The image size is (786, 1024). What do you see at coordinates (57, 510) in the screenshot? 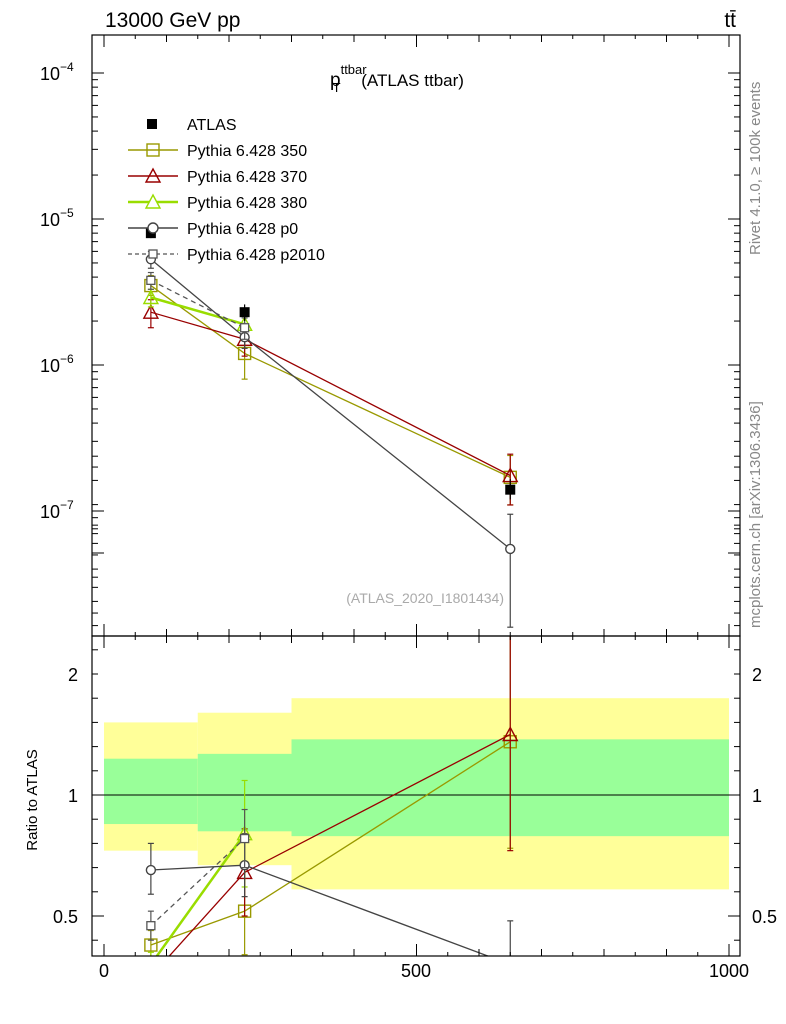
I see `y-decade-label-7: 10−7` at bounding box center [57, 510].